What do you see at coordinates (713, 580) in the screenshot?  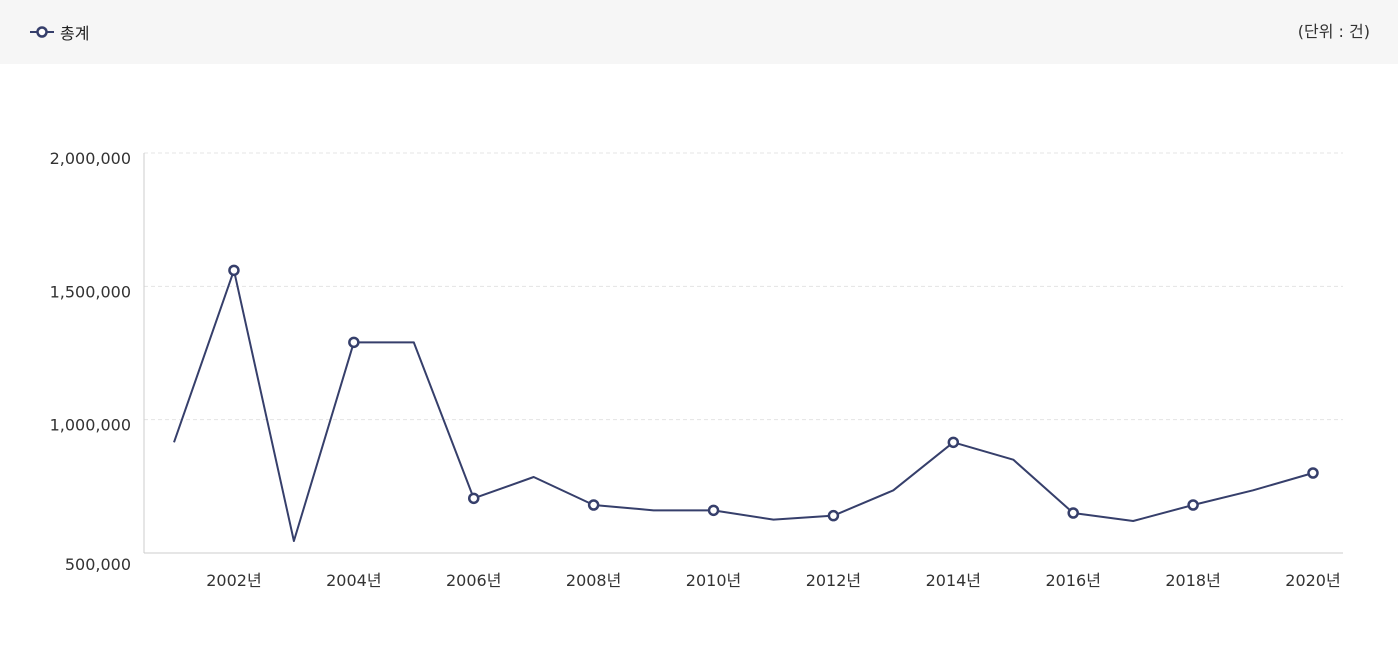 I see `x-tick-label: 2010년` at bounding box center [713, 580].